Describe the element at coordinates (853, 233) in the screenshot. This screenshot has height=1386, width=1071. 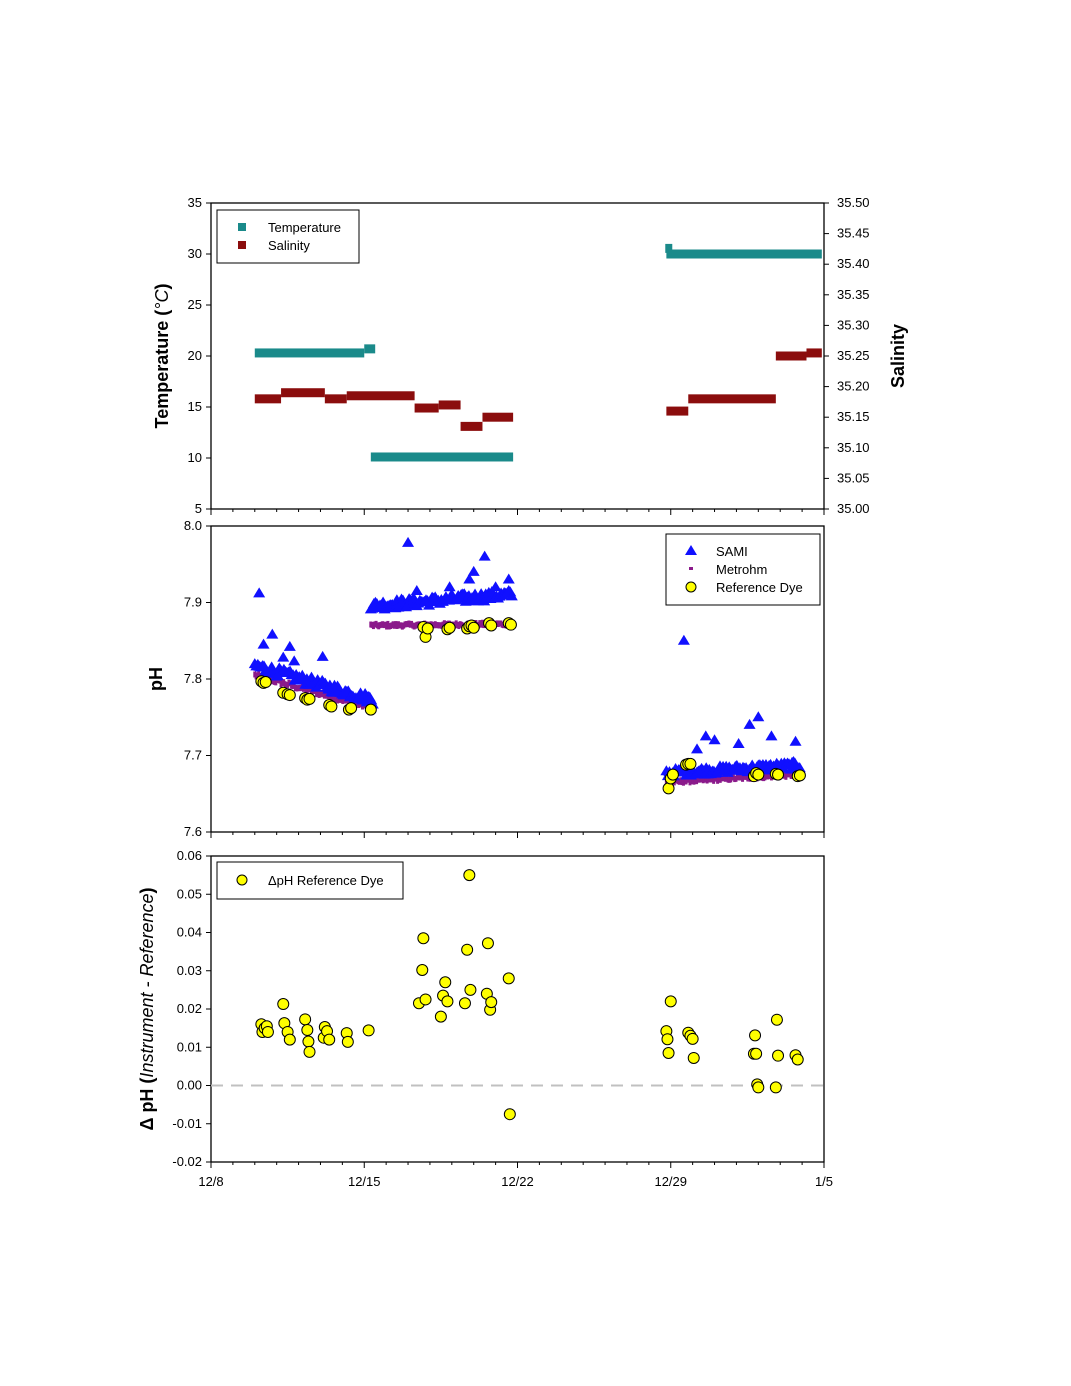
I see `y-tick-label-right: 35.45` at that location.